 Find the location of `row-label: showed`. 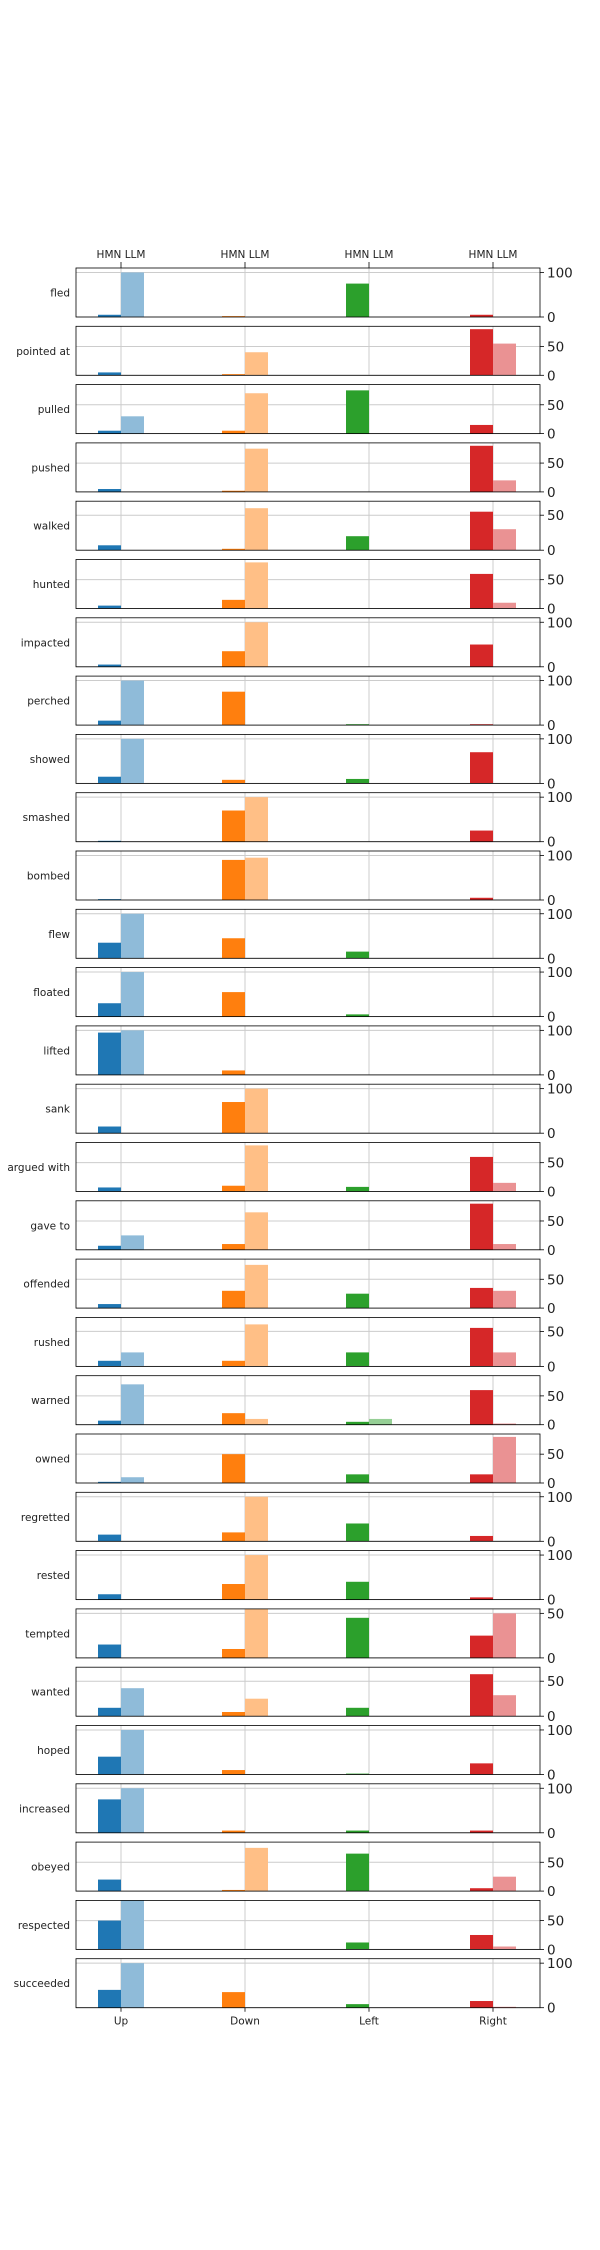

row-label: showed is located at coordinates (50, 760).